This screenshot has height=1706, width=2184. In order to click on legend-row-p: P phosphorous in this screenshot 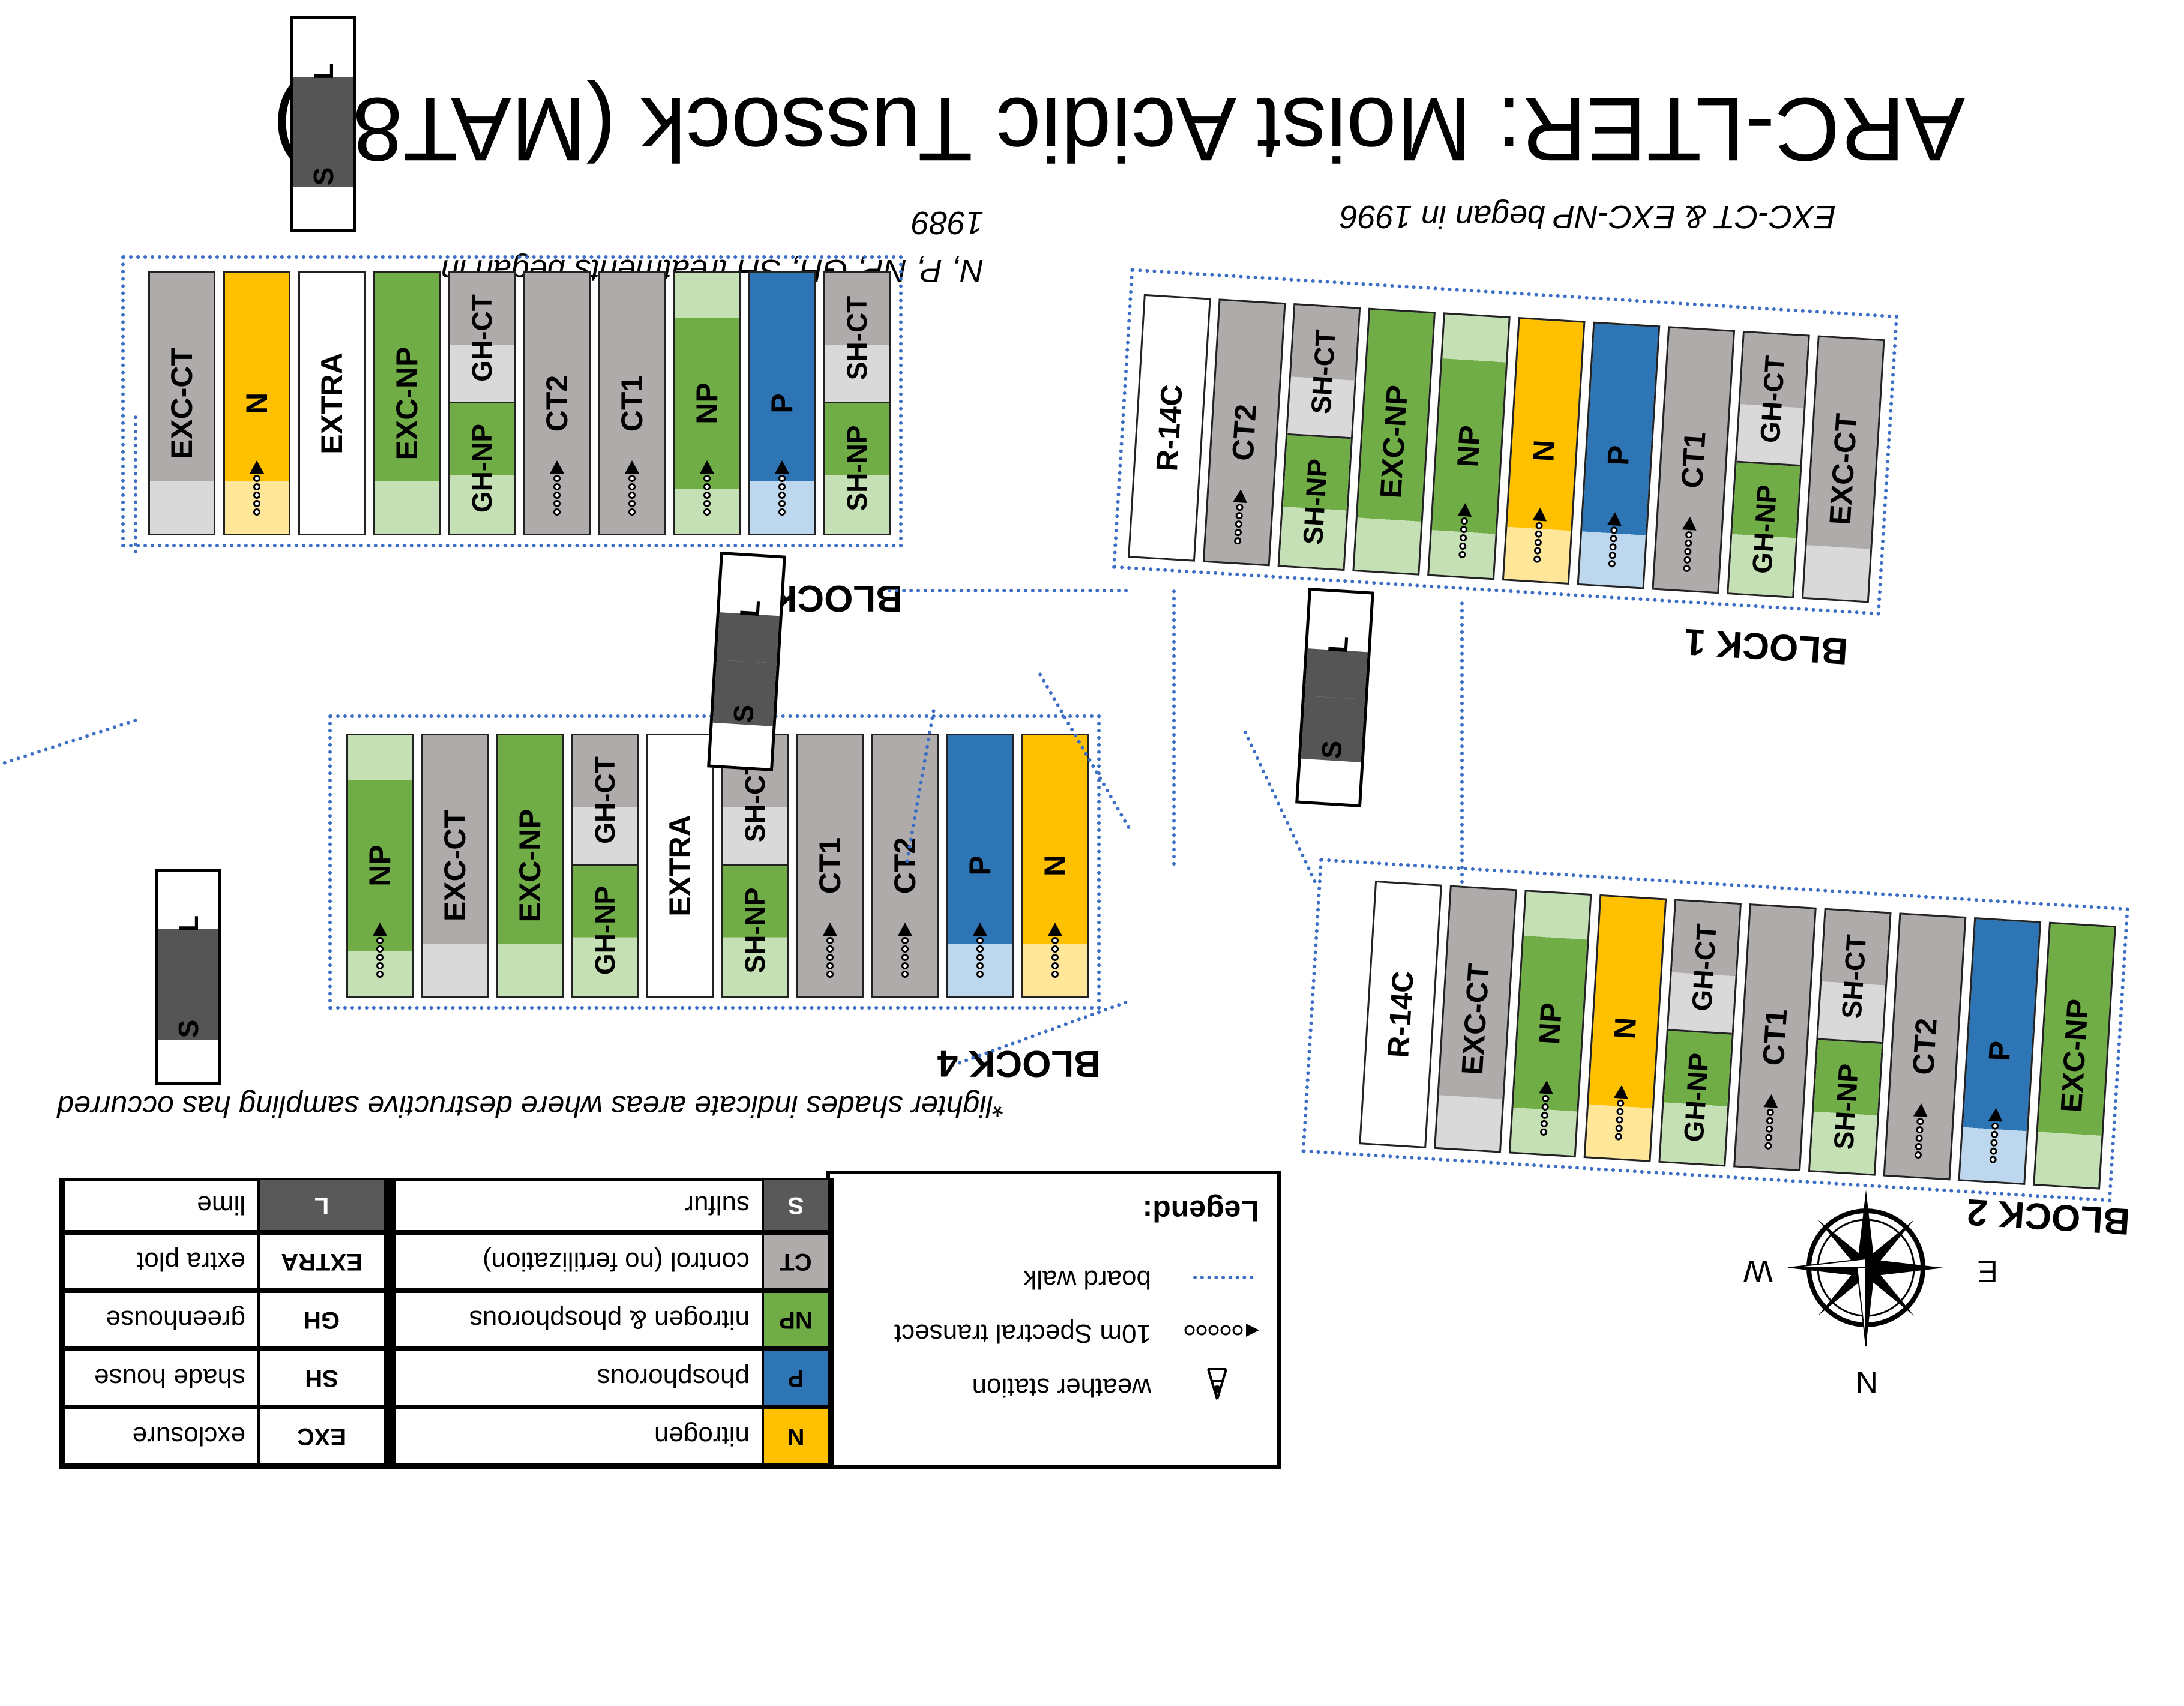, I will do `click(611, 1378)`.